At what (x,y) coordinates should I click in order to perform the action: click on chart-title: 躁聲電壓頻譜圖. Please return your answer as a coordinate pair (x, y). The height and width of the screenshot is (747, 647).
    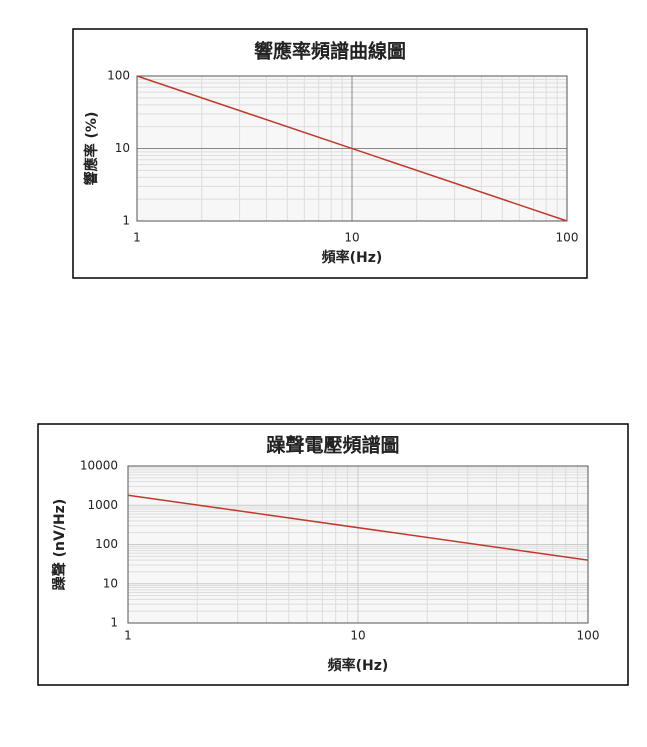
    Looking at the image, I should click on (332, 445).